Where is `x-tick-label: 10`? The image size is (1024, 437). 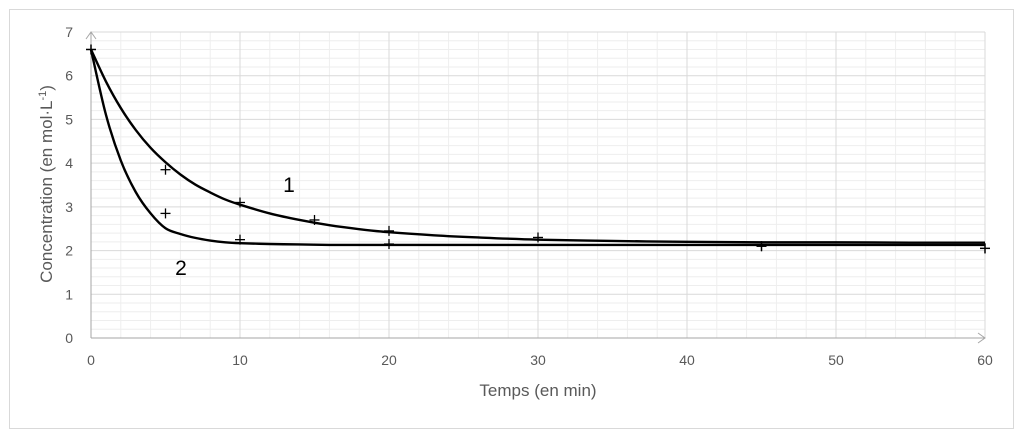 x-tick-label: 10 is located at coordinates (240, 360).